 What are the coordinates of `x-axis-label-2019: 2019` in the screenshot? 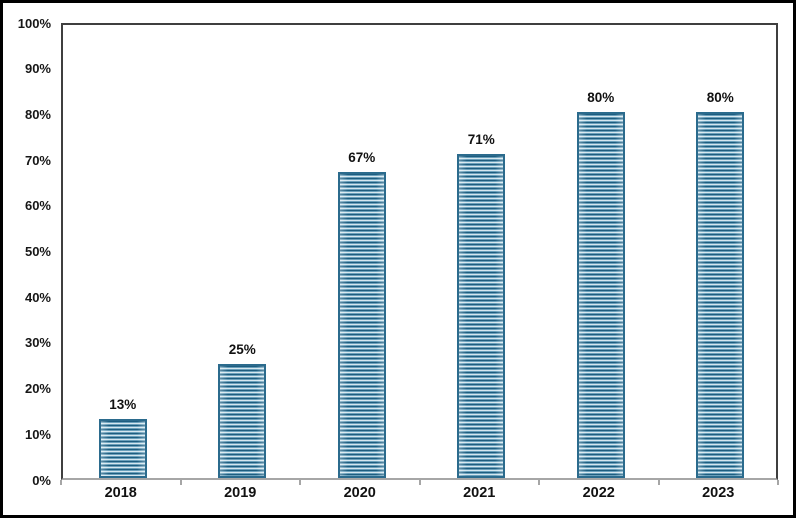 It's located at (240, 493).